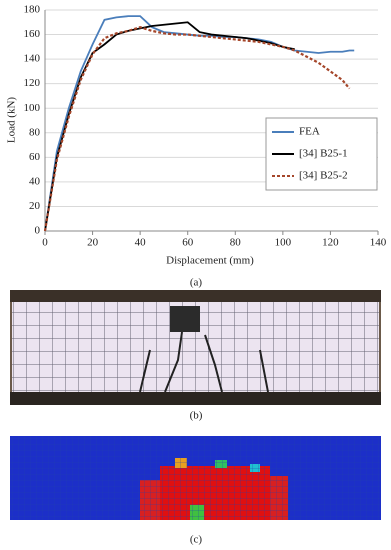 This screenshot has width=391, height=550. What do you see at coordinates (35, 132) in the screenshot?
I see `y-tick-label: 80` at bounding box center [35, 132].